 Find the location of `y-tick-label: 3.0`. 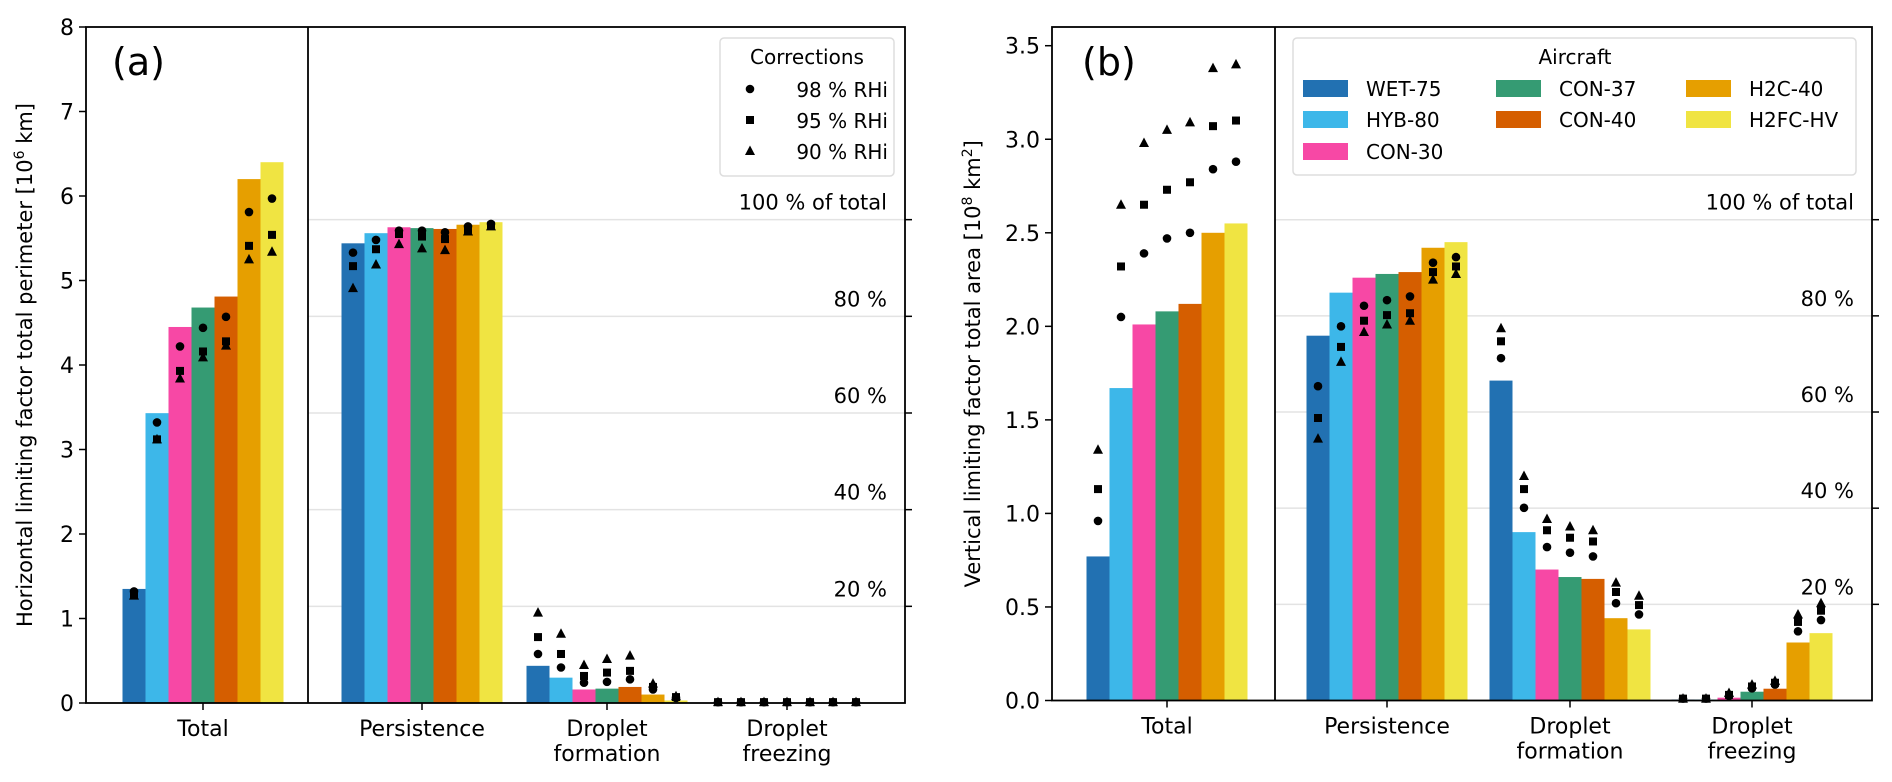

y-tick-label: 3.0 is located at coordinates (1022, 140).